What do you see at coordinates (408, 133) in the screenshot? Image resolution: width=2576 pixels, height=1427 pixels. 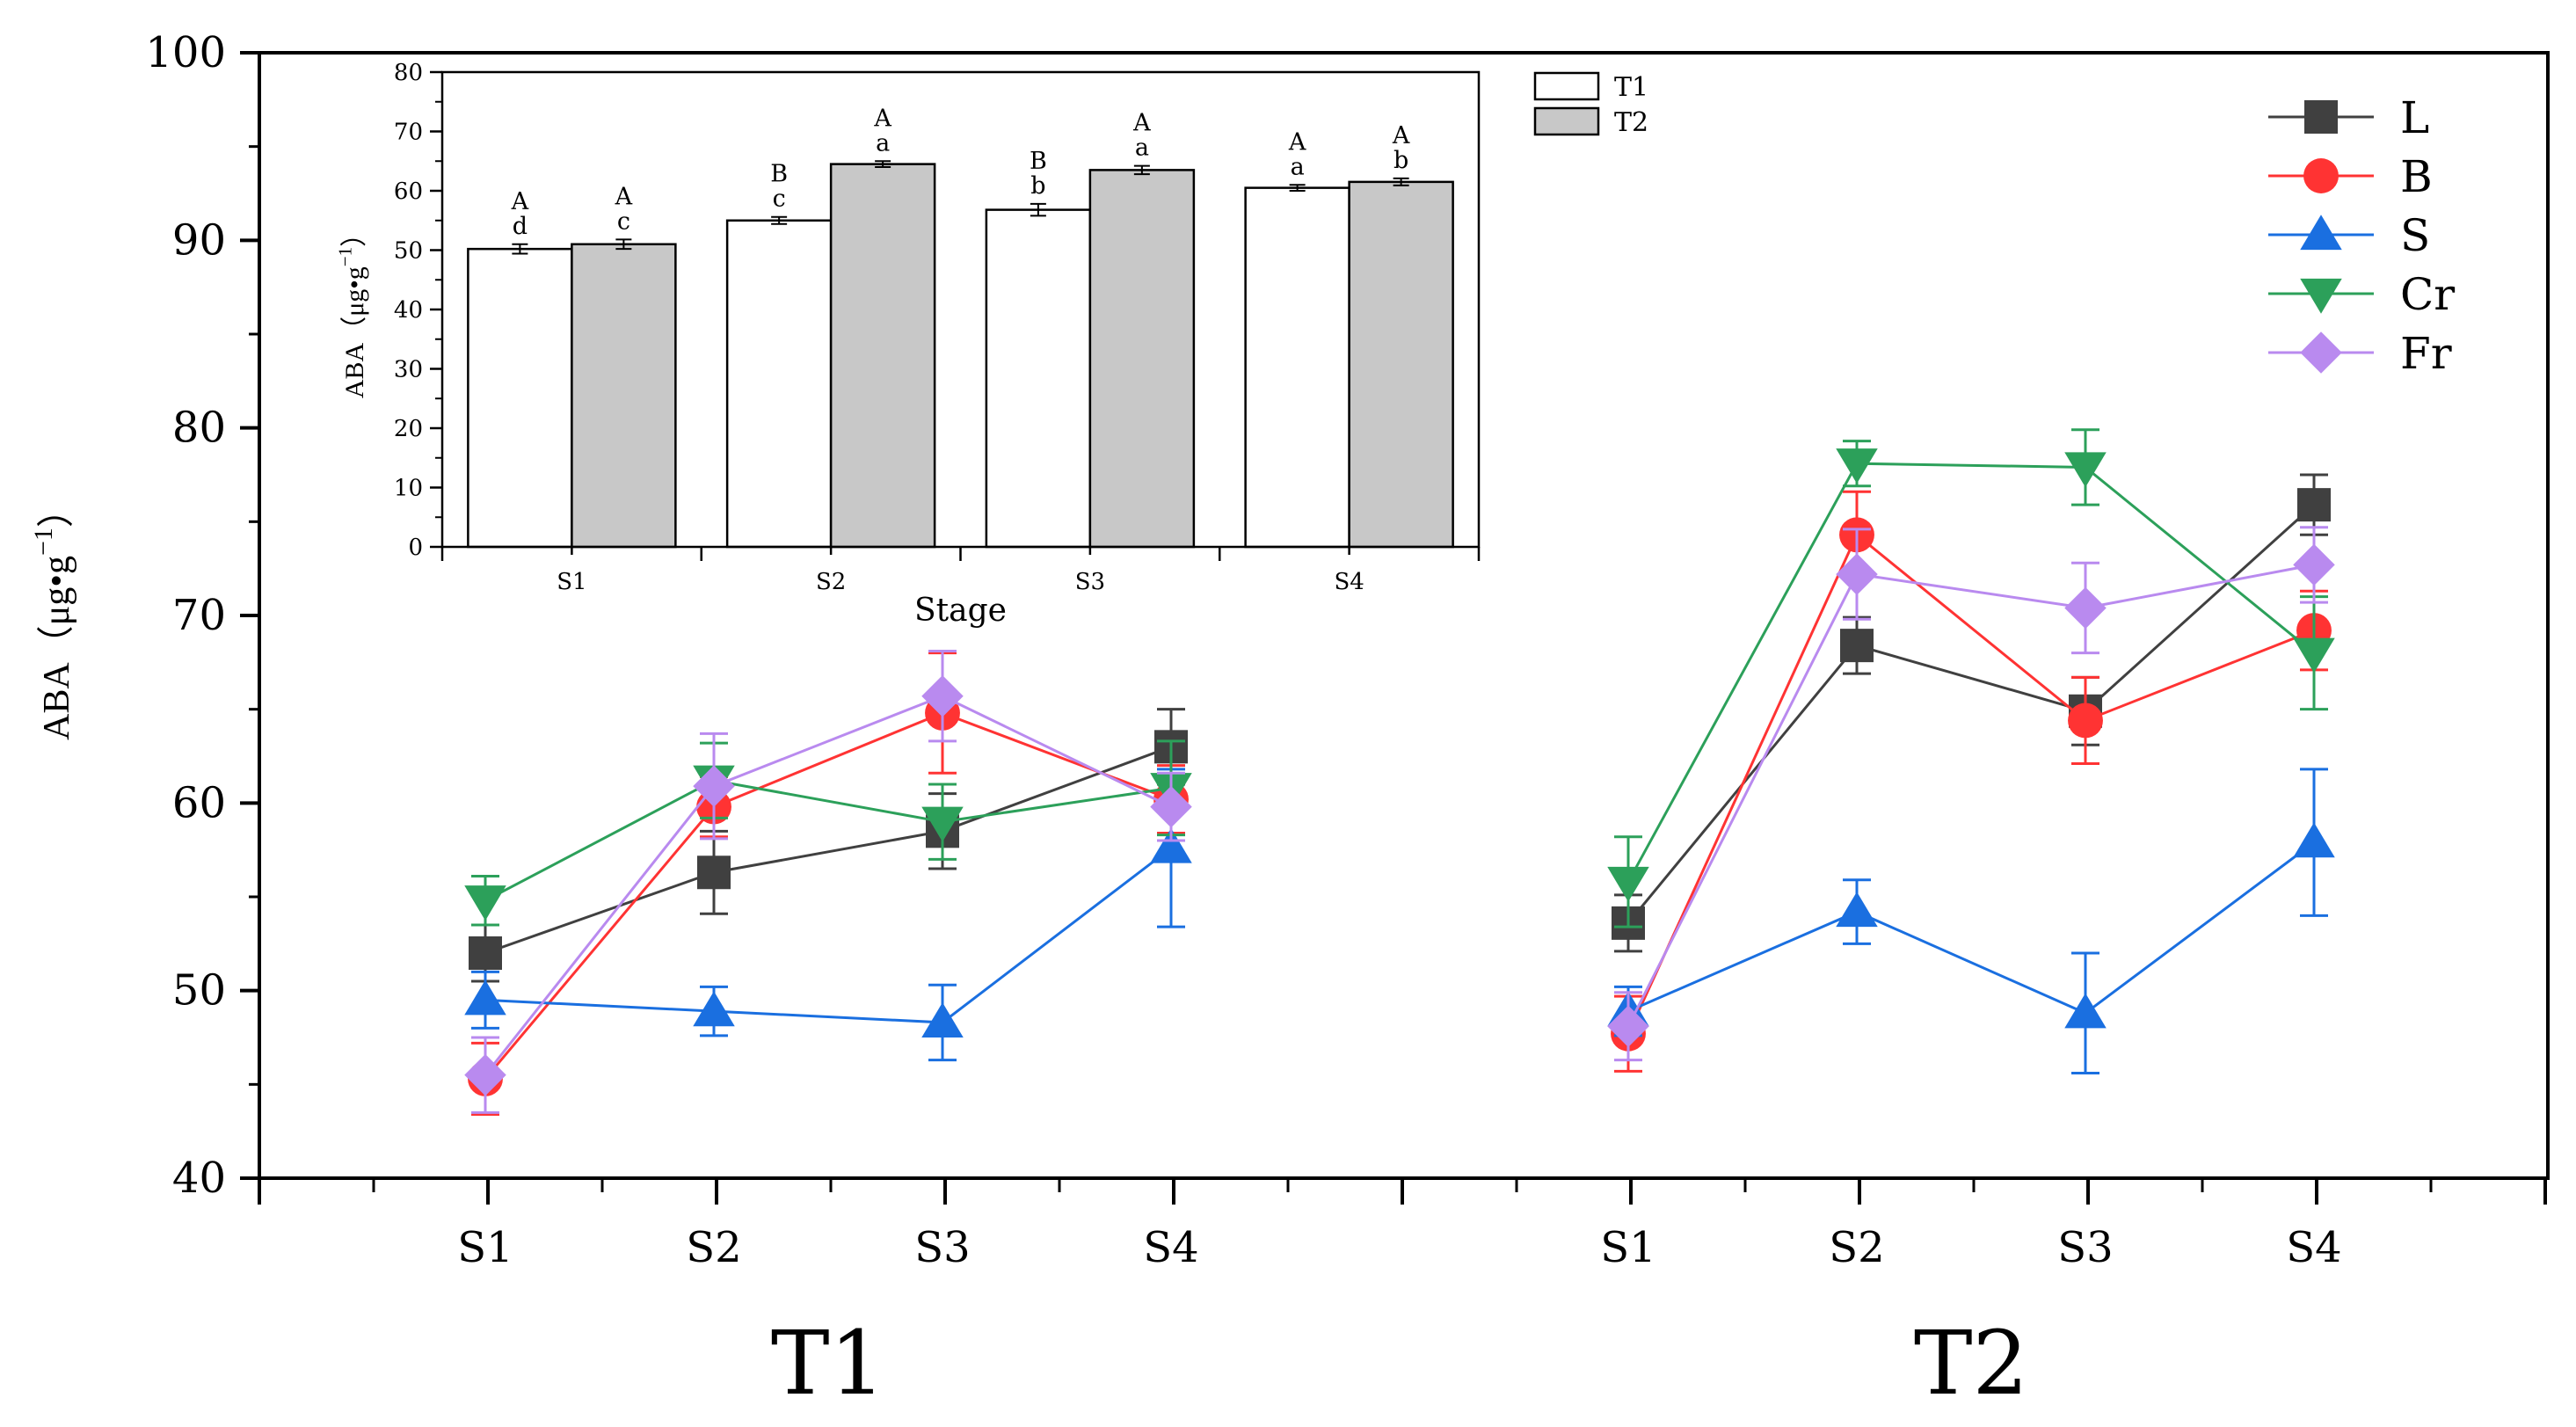 I see `inset-y-tick-label: 70` at bounding box center [408, 133].